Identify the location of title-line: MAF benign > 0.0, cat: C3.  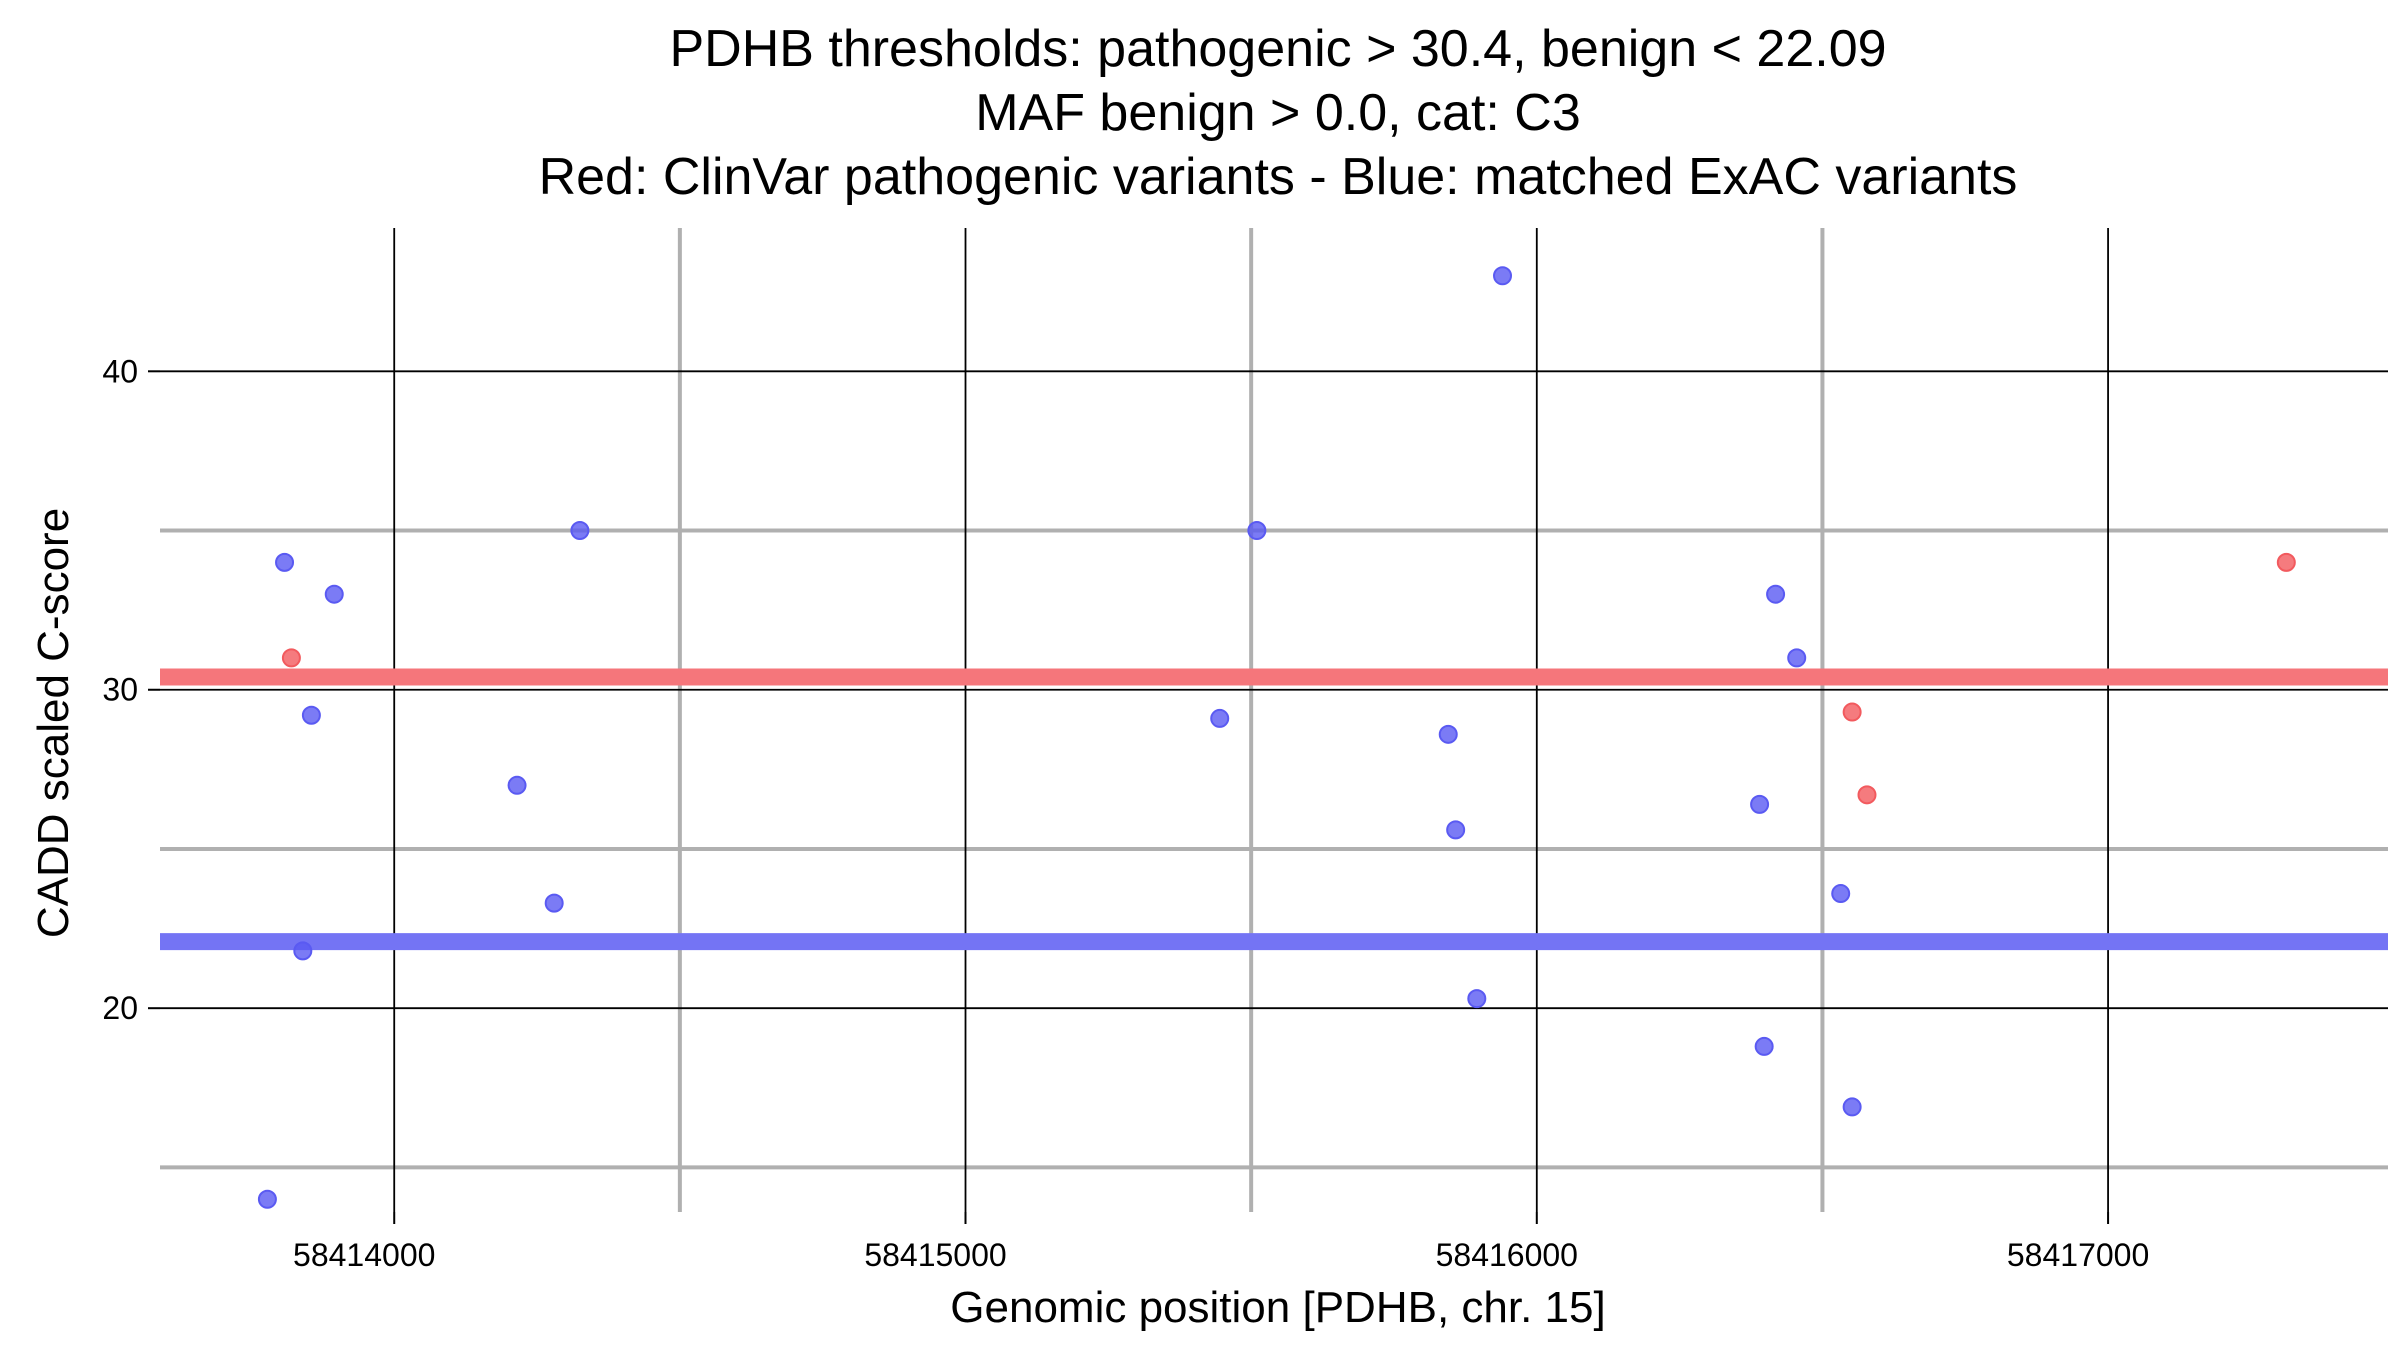
(1278, 113).